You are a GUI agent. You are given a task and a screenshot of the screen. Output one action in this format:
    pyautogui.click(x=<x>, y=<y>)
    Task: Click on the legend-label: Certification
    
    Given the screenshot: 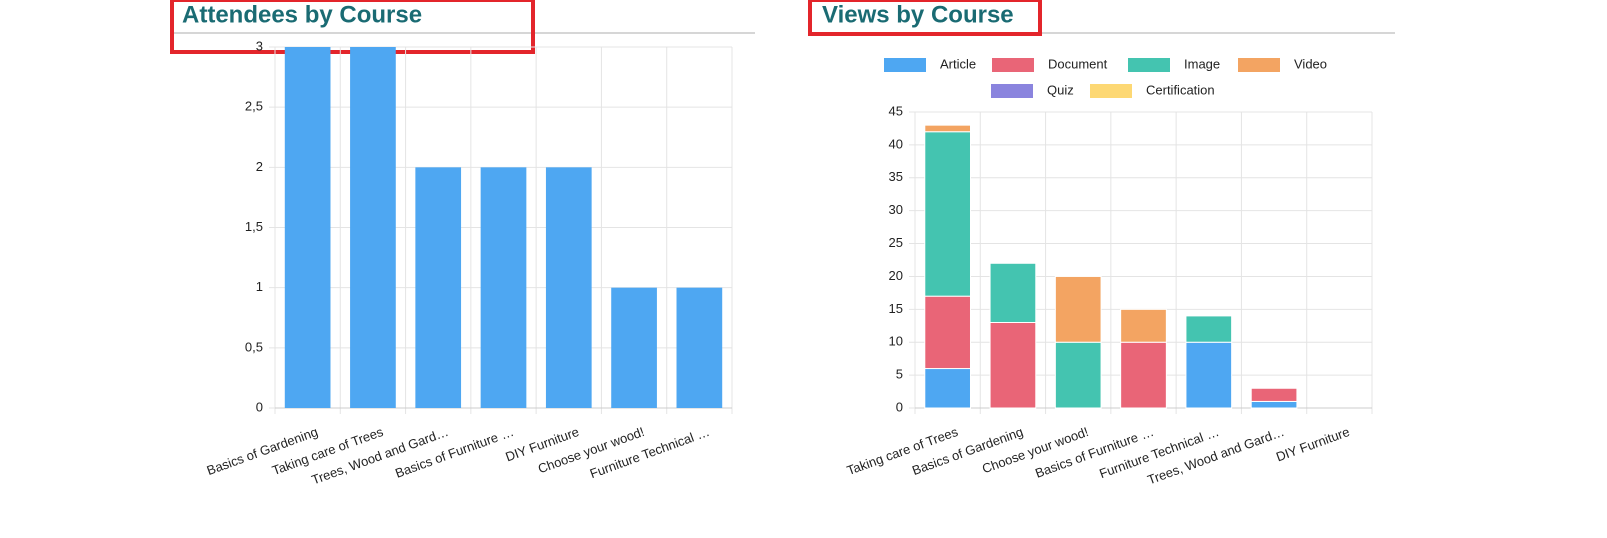 What is the action you would take?
    pyautogui.click(x=1180, y=89)
    